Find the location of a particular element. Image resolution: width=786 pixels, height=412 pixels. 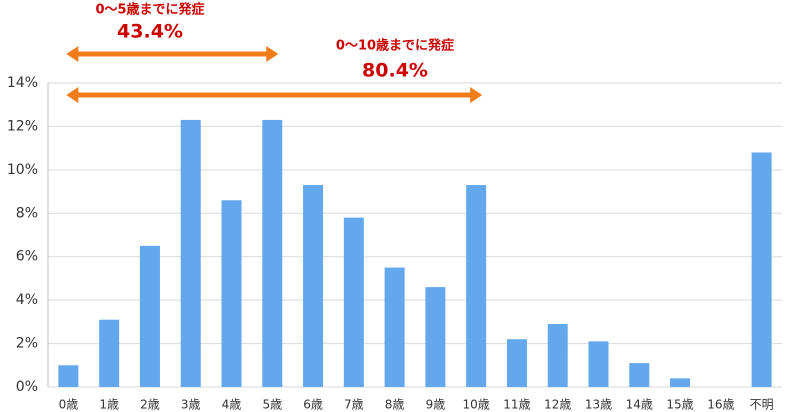

x-tick-label: 0歳 is located at coordinates (69, 405).